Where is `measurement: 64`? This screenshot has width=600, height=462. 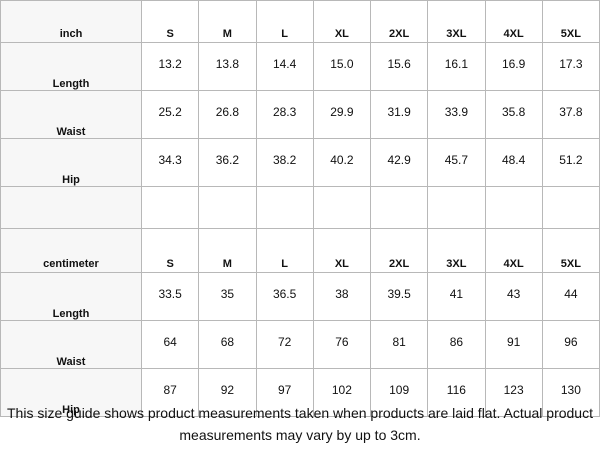
measurement: 64 is located at coordinates (170, 344).